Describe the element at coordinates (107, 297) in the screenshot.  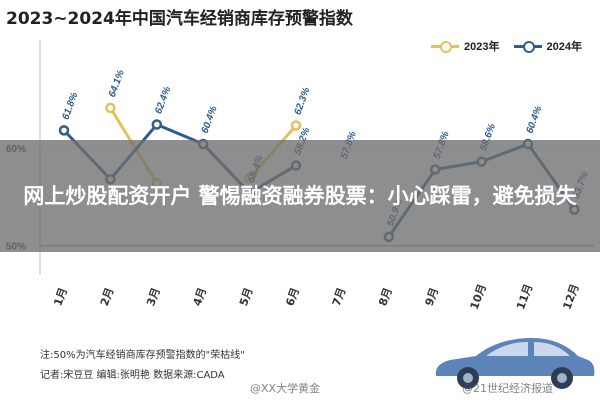
I see `x-tick-label: 2月` at that location.